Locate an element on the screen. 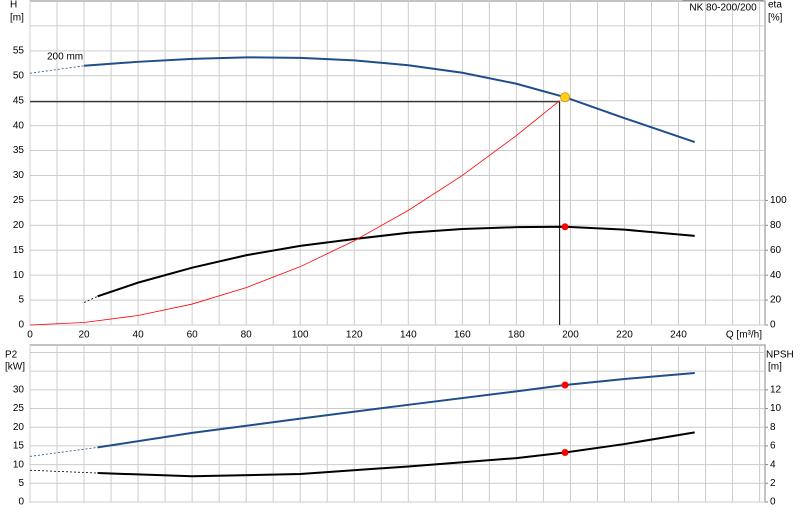 The height and width of the screenshot is (520, 800). y-tick-label: 40 is located at coordinates (19, 125).